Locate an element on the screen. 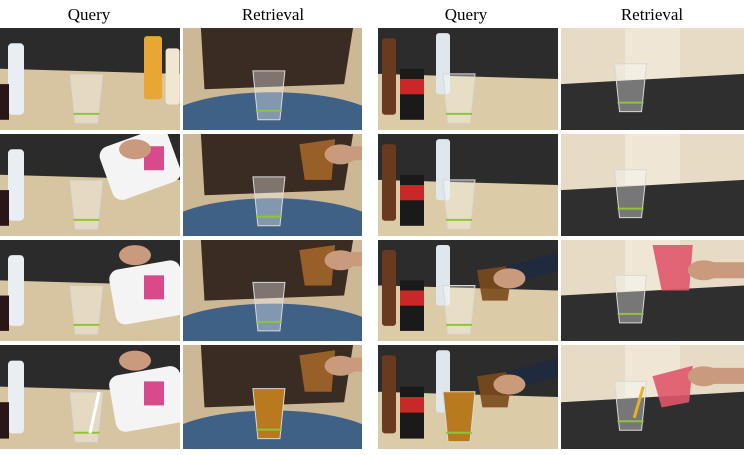 The width and height of the screenshot is (744, 455). pour-stream is located at coordinates (638, 402).